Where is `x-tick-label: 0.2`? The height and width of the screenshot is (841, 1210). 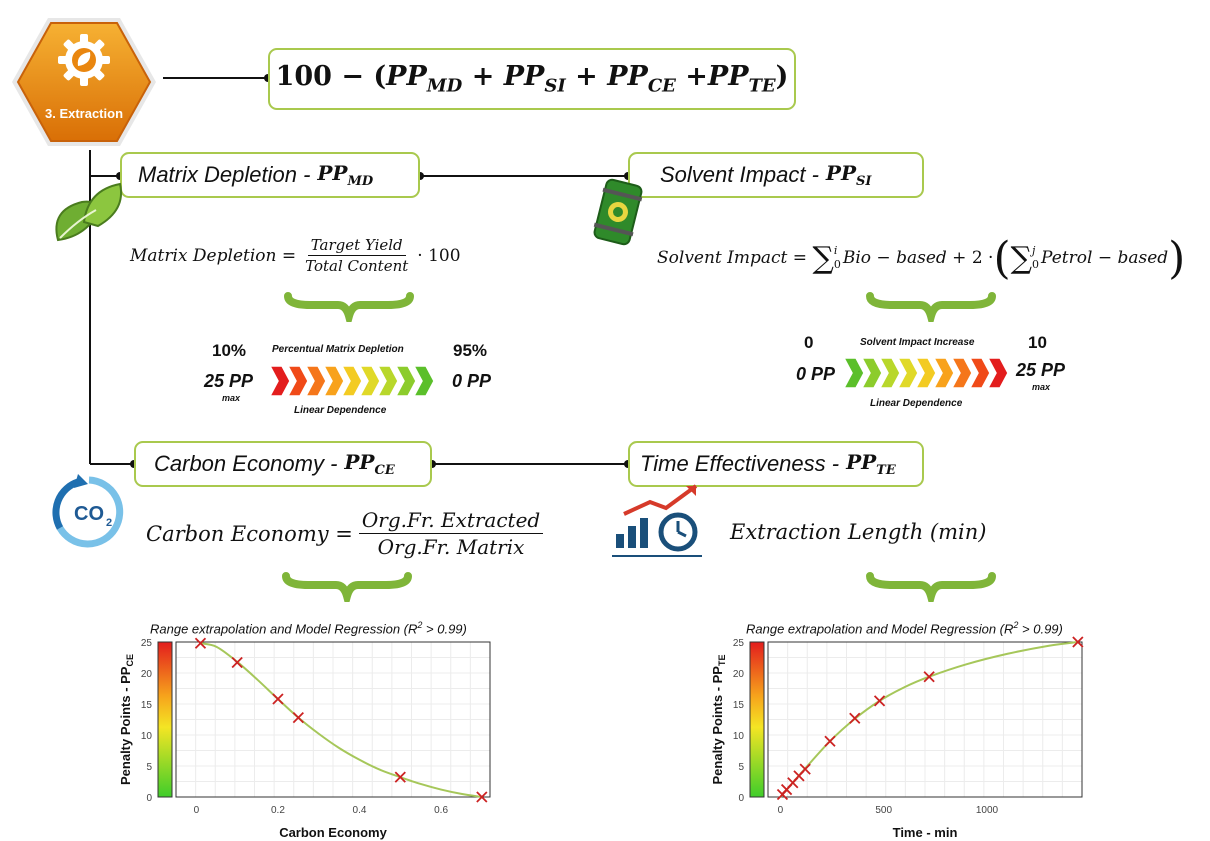 x-tick-label: 0.2 is located at coordinates (278, 810).